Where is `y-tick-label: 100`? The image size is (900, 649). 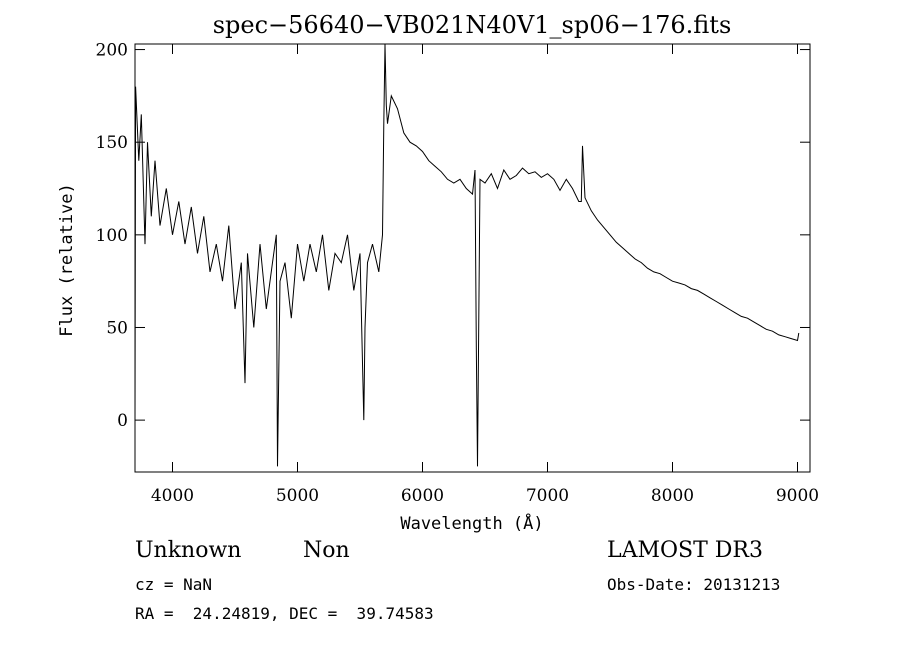 y-tick-label: 100 is located at coordinates (112, 236).